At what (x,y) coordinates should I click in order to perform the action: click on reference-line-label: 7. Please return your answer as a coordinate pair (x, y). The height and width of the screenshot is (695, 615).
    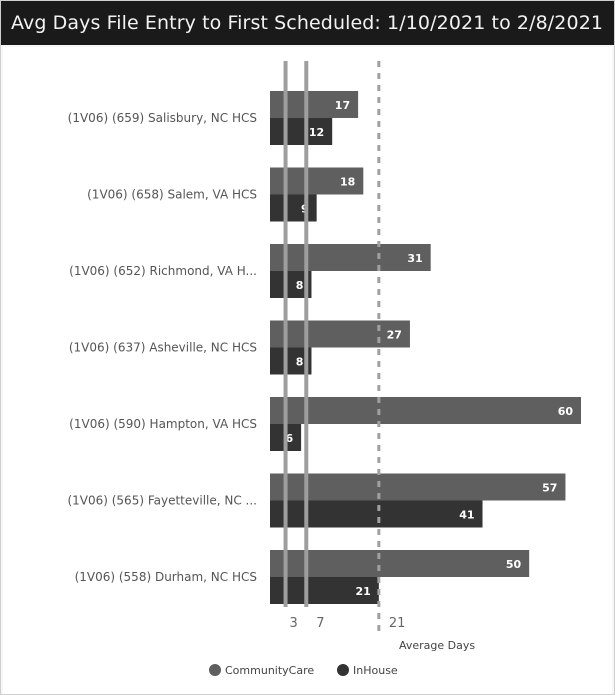
    Looking at the image, I should click on (320, 623).